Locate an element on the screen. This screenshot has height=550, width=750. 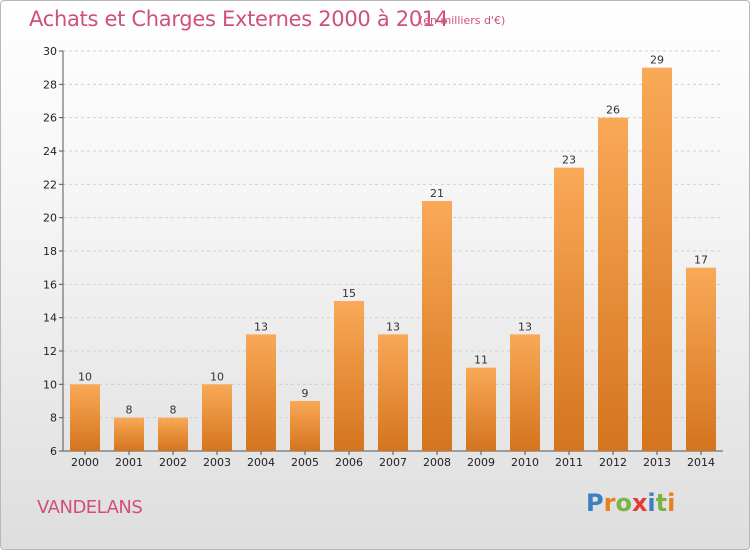
y-tick-label: 18 is located at coordinates (50, 251).